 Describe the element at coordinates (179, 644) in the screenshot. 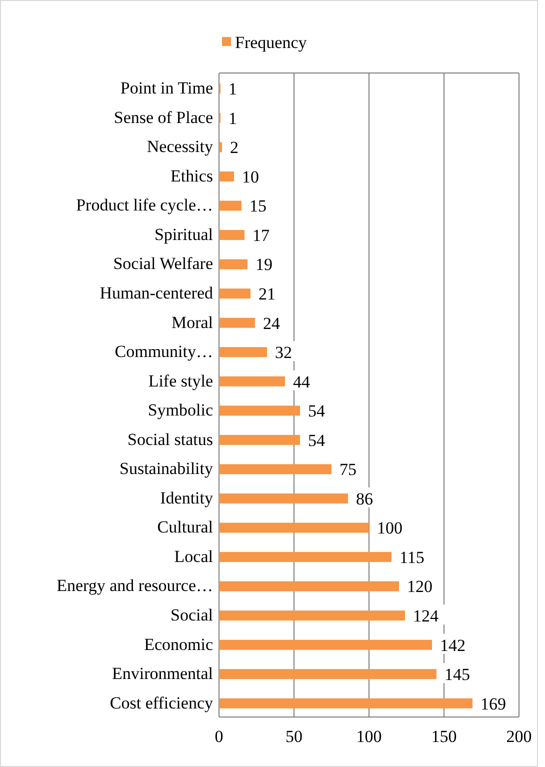

I see `y-tick-label: Economic` at that location.